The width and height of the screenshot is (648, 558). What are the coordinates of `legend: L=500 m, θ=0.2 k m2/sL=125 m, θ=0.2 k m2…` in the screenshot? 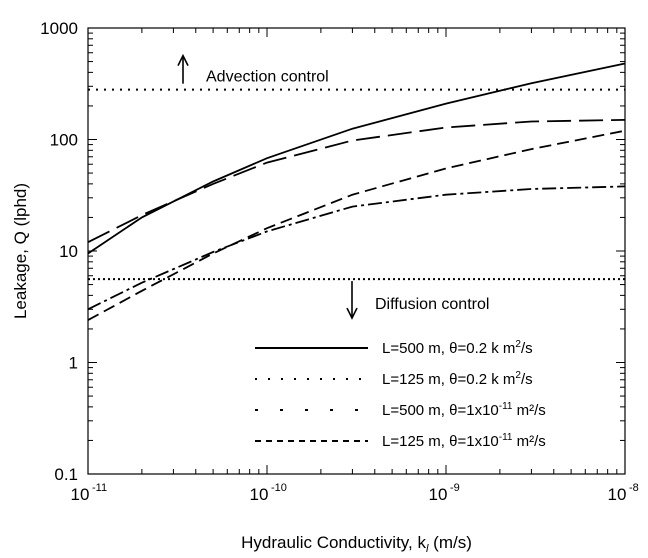 It's located at (400, 394).